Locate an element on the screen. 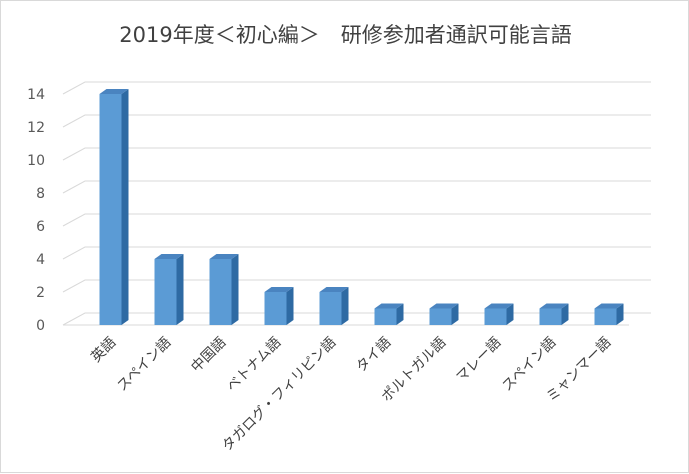 The height and width of the screenshot is (474, 689). y-tick-label: 14 is located at coordinates (36, 95).